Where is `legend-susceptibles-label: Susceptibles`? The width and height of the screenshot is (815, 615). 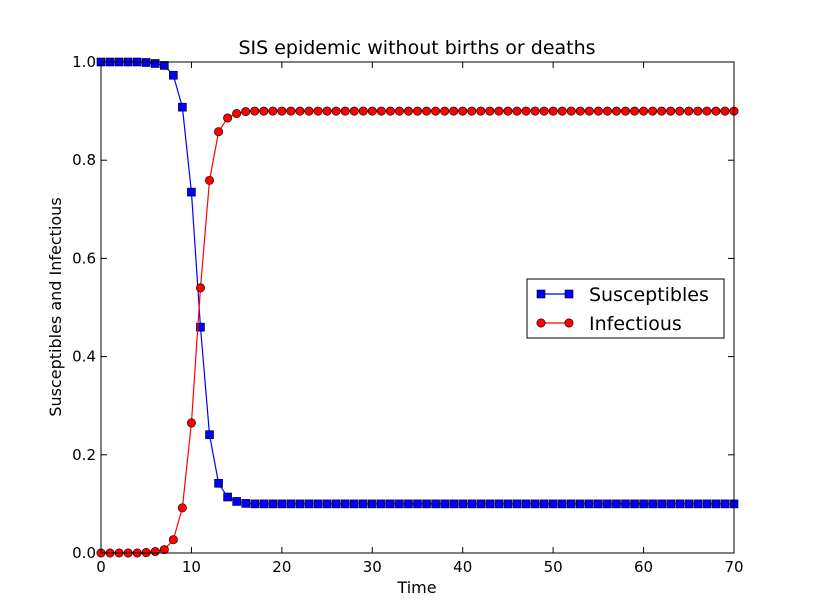
legend-susceptibles-label: Susceptibles is located at coordinates (649, 295).